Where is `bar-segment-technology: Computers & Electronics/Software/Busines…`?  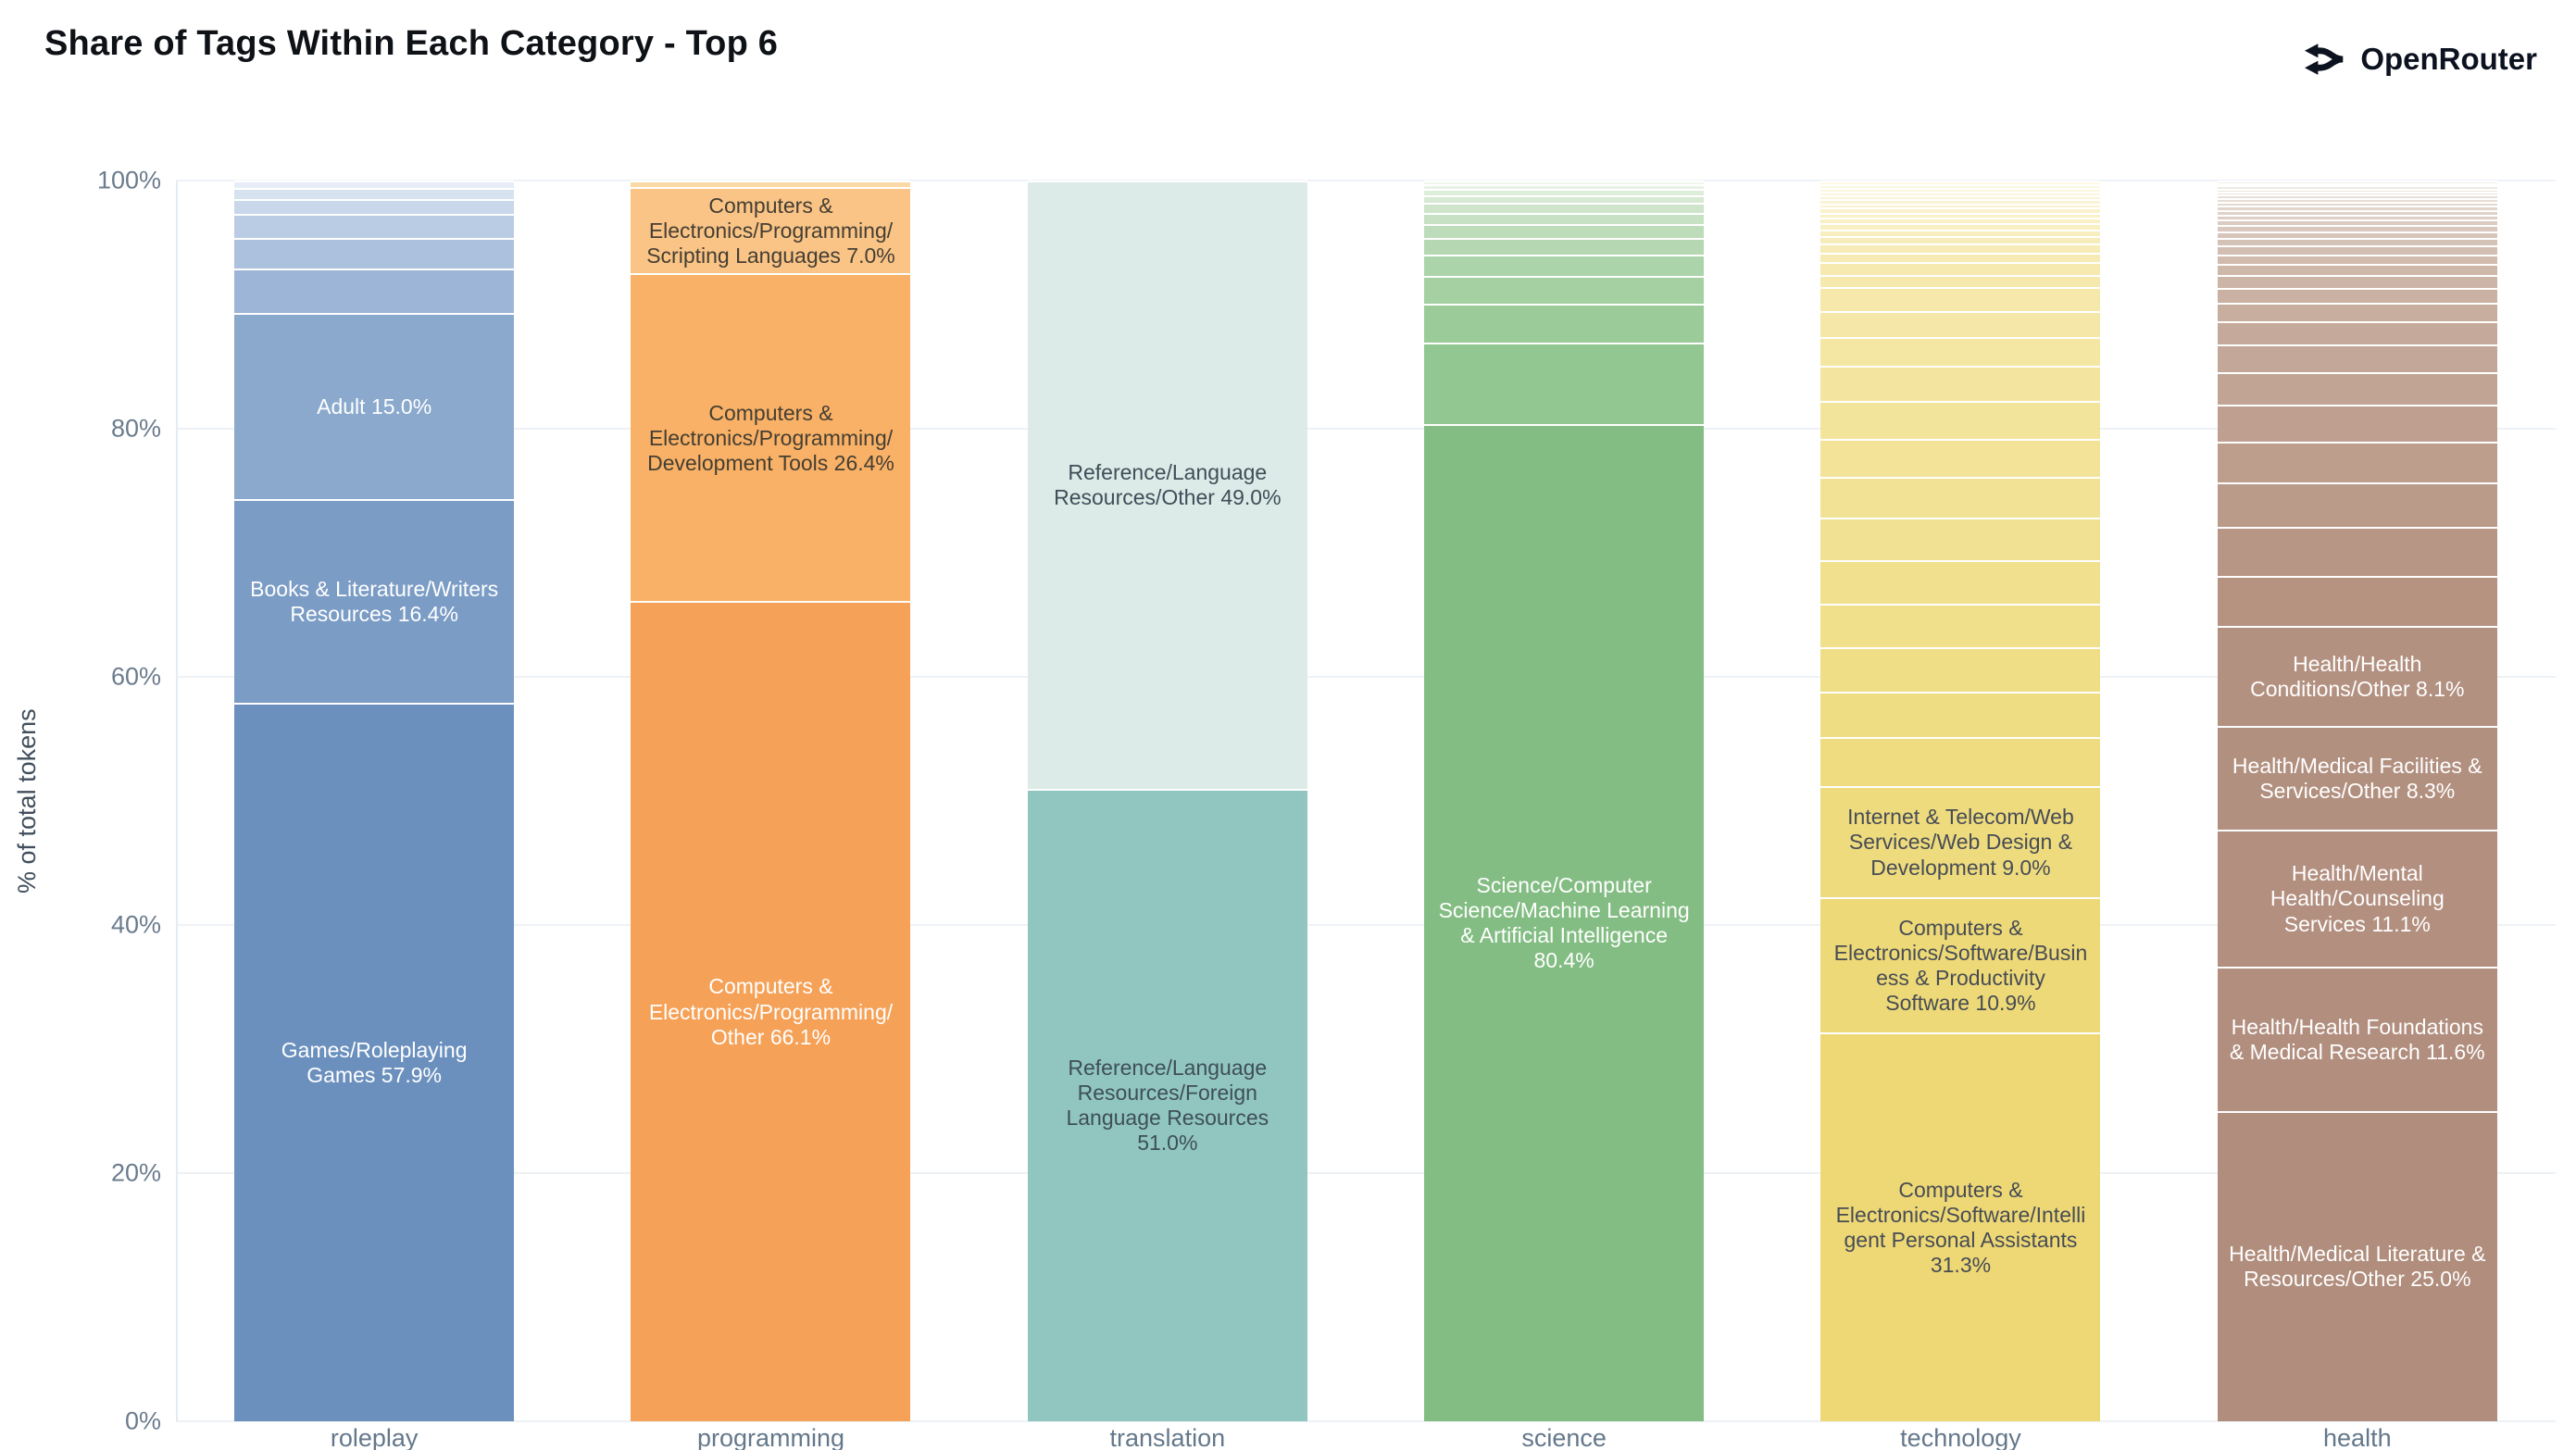 bar-segment-technology: Computers & Electronics/Software/Busines… is located at coordinates (1961, 965).